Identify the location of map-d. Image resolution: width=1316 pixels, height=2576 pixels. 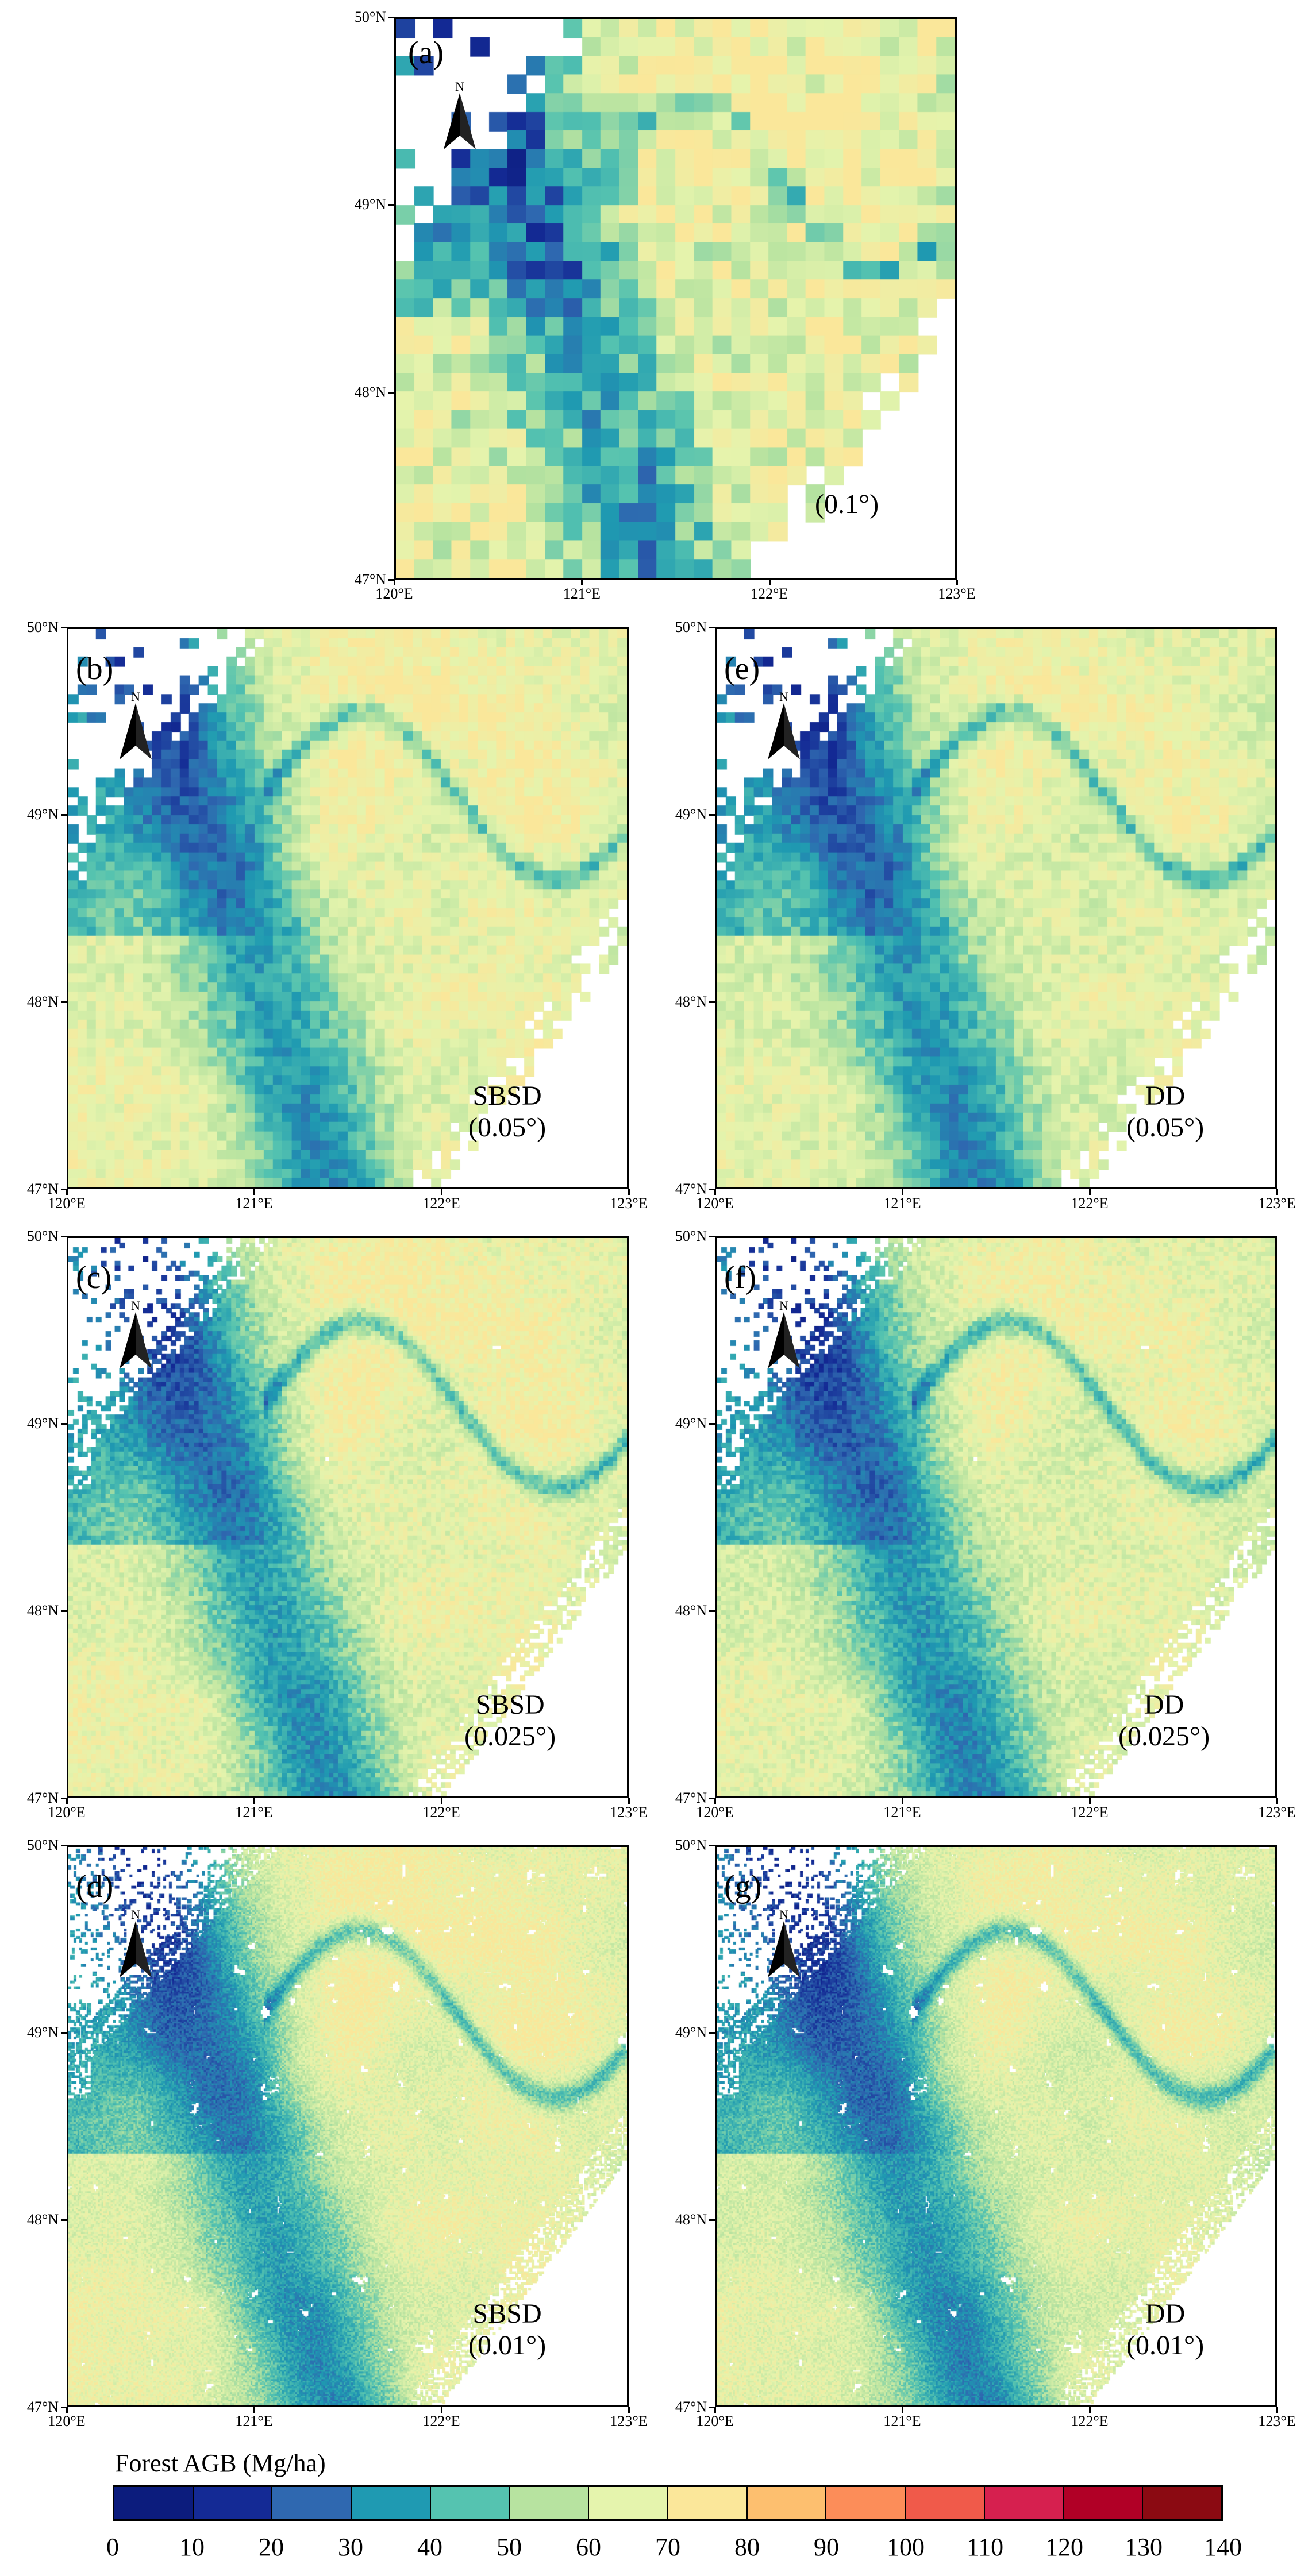
(348, 2126).